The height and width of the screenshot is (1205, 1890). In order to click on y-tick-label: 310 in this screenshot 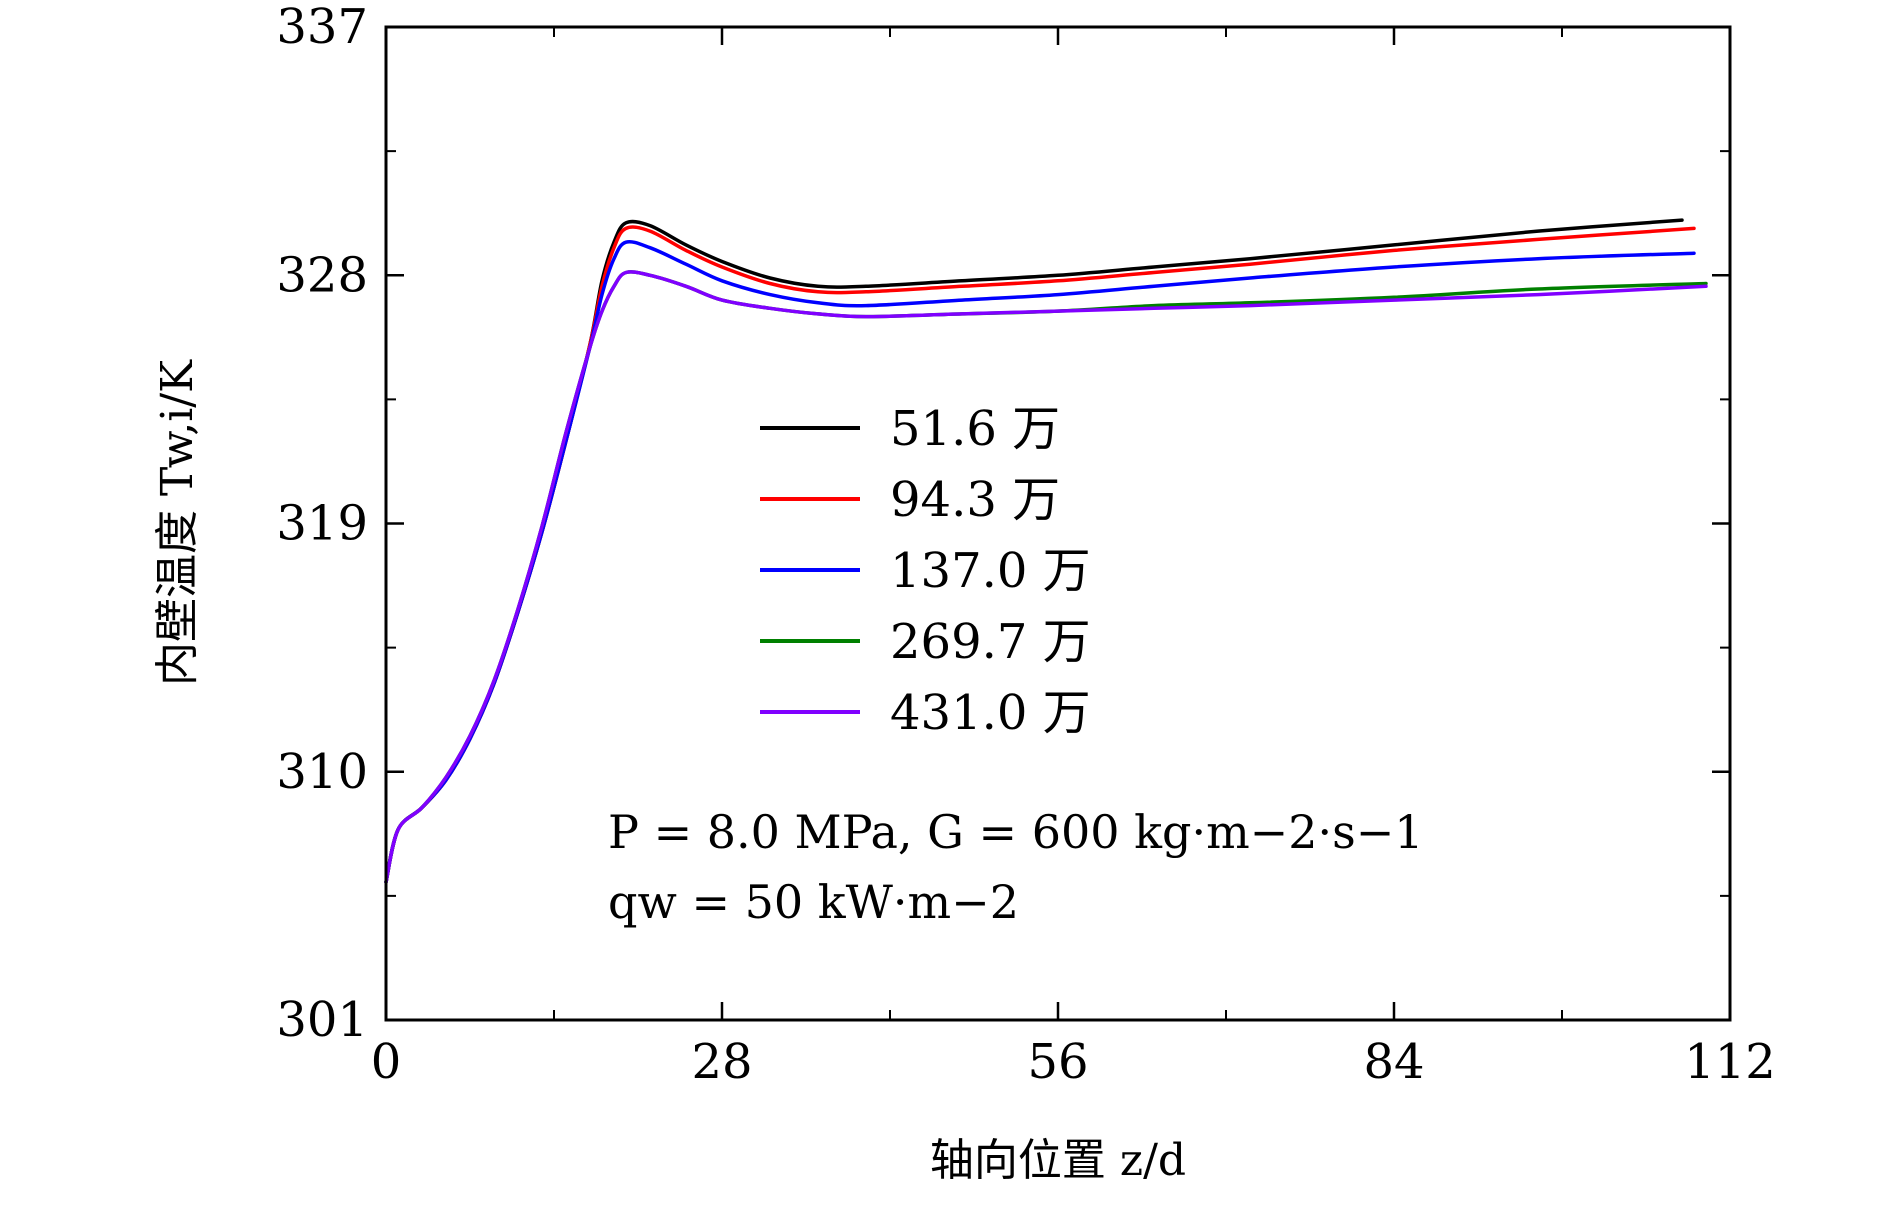, I will do `click(322, 772)`.